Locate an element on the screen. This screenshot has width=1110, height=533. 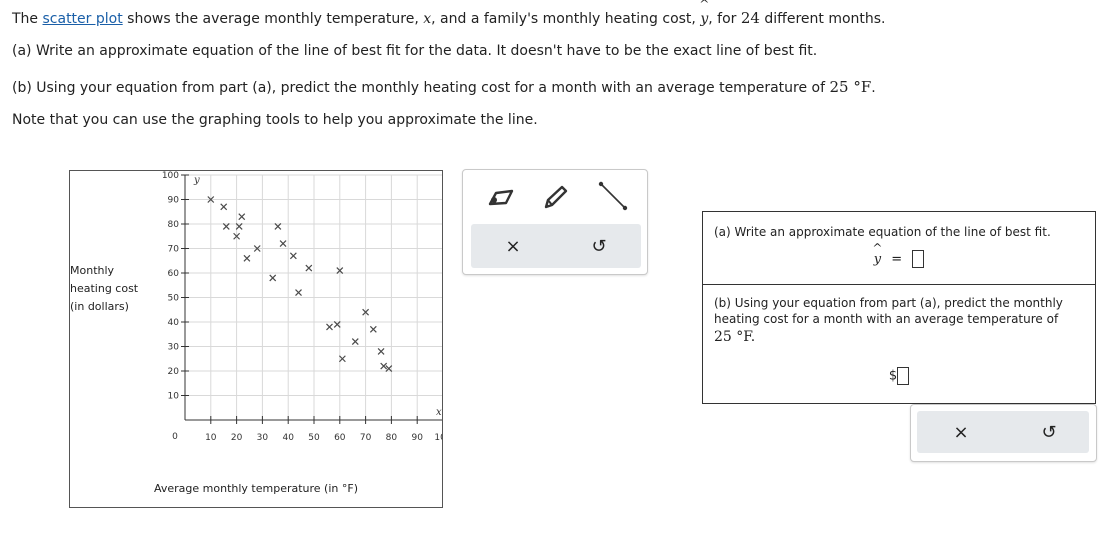
tool-actions-bar: × ↺ is located at coordinates (556, 246).